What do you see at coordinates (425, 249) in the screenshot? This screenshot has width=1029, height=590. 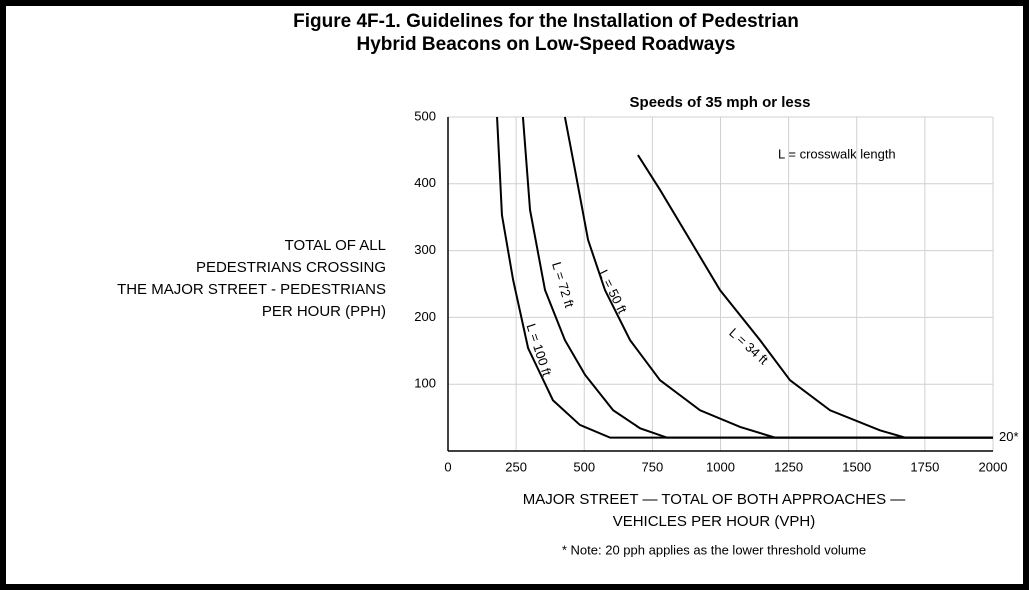 I see `y-tick-label: 300` at bounding box center [425, 249].